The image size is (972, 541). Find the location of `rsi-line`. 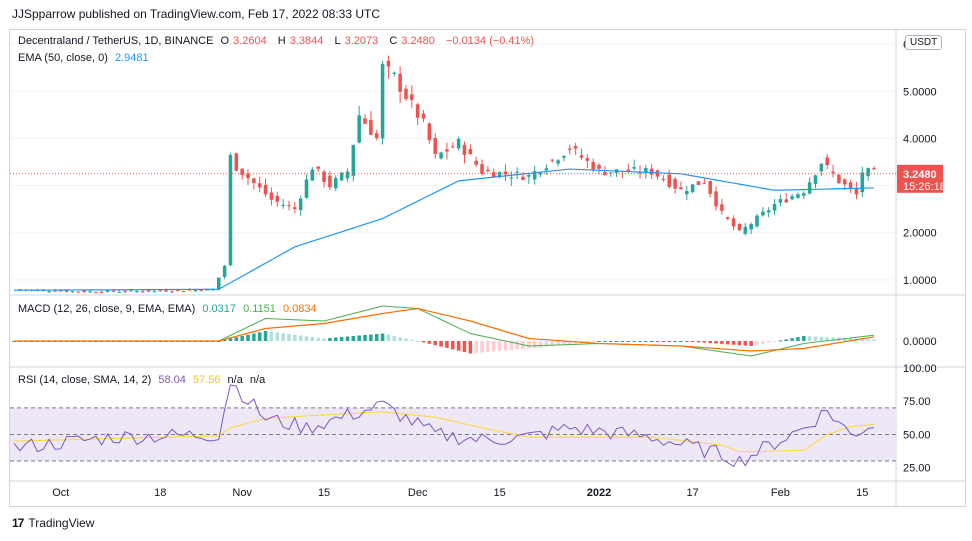

rsi-line is located at coordinates (444, 426).